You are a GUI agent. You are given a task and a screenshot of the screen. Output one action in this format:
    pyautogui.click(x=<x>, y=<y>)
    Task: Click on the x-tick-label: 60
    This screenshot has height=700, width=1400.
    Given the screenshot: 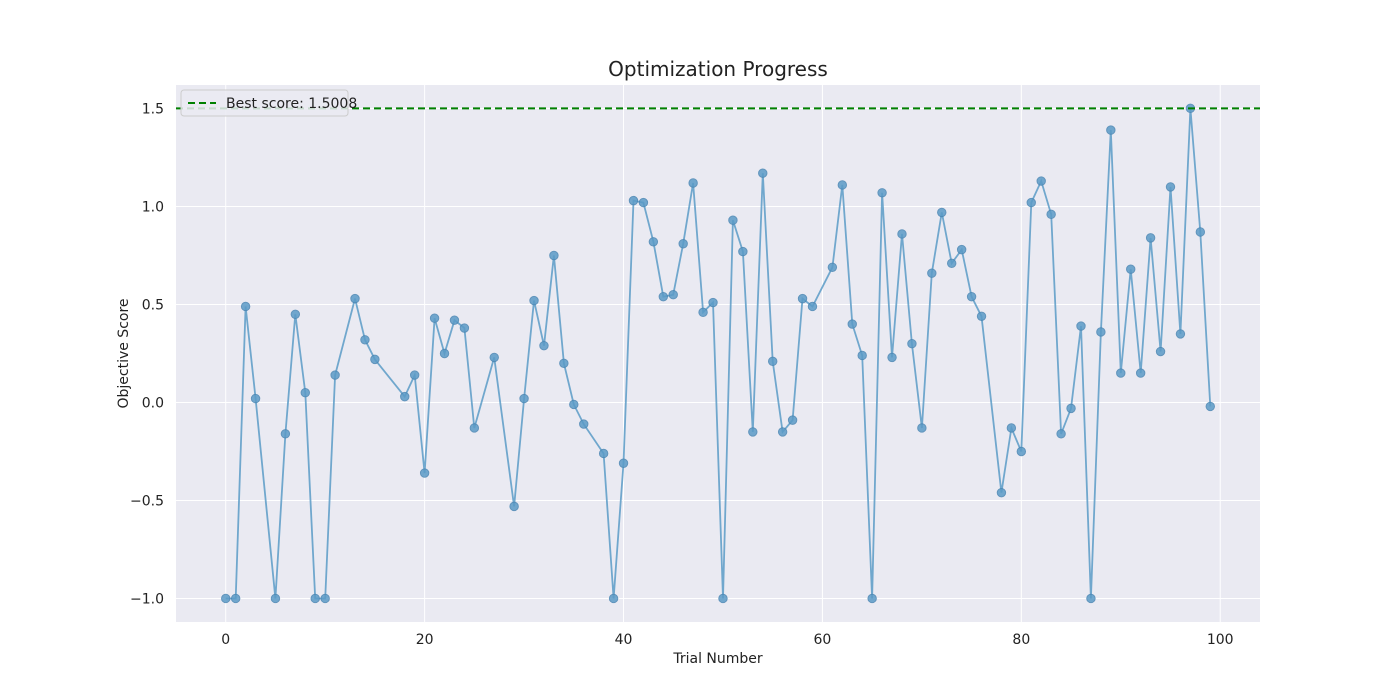 What is the action you would take?
    pyautogui.click(x=823, y=640)
    